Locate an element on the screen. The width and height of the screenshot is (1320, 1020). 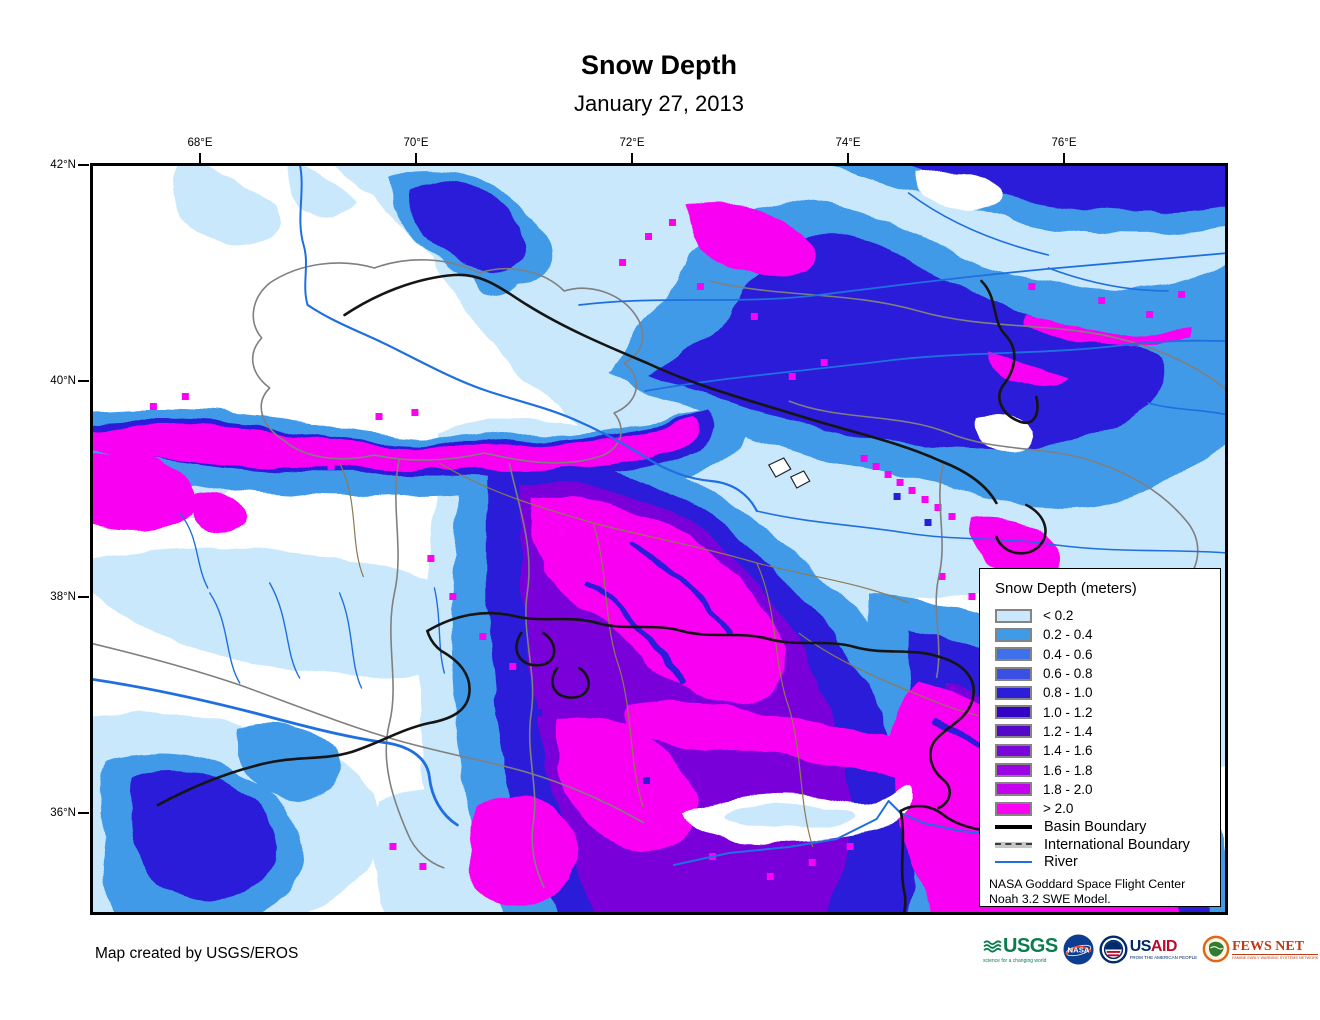
legend-item-label: 1.0 - 1.2 is located at coordinates (1068, 712).